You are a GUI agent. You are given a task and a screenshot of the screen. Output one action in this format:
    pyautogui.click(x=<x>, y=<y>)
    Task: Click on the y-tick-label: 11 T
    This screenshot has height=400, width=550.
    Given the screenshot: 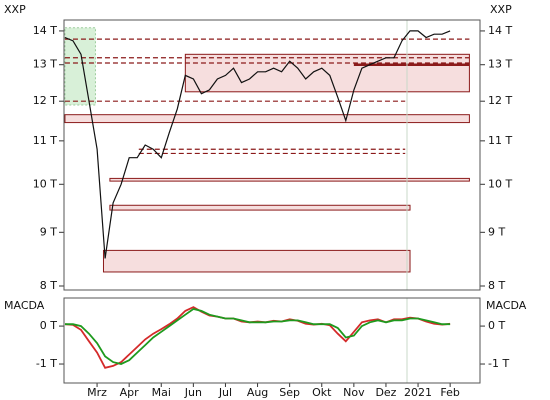 What is the action you would take?
    pyautogui.click(x=45, y=140)
    